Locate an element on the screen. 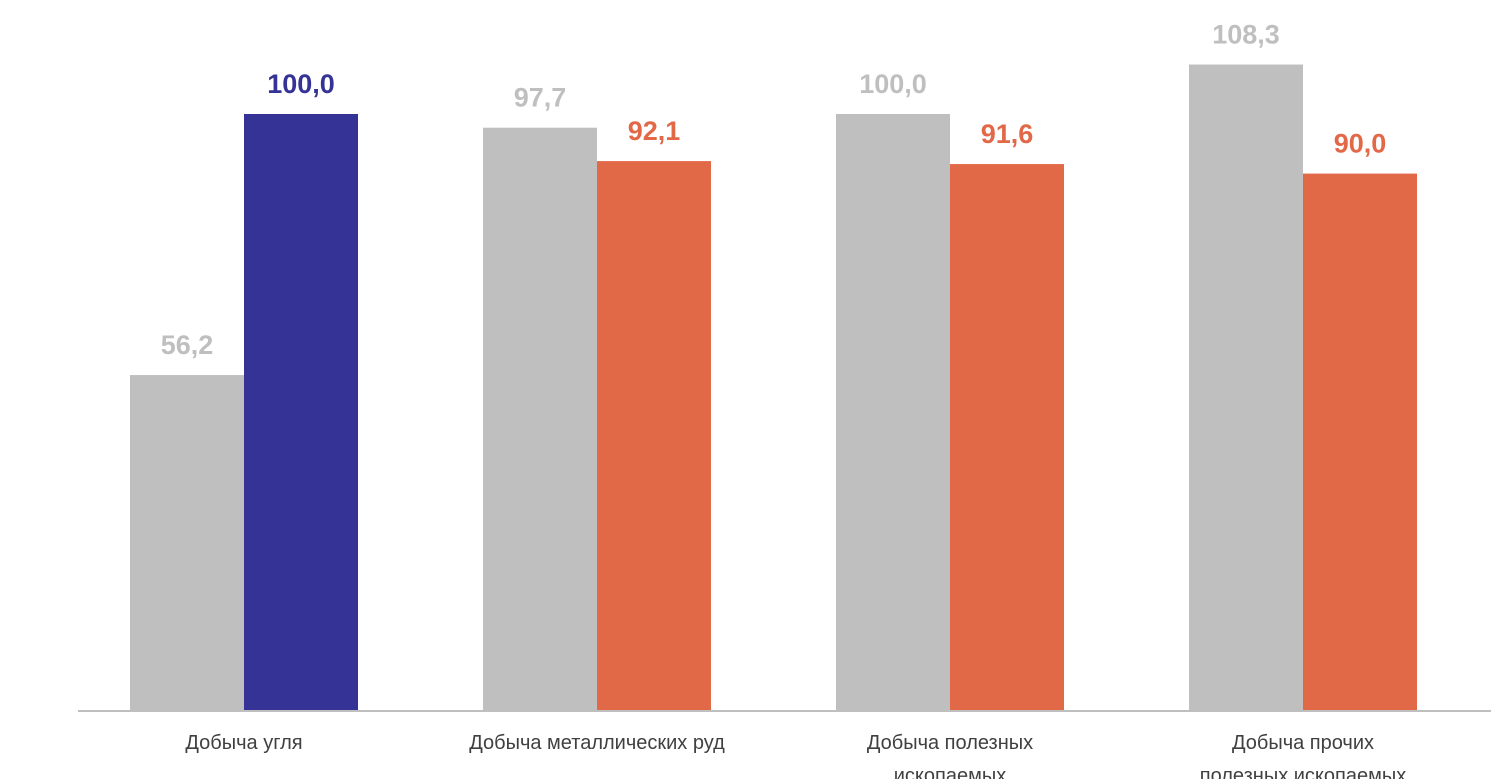 Image resolution: width=1491 pixels, height=779 pixels. bar-s1-c4 is located at coordinates (1246, 387).